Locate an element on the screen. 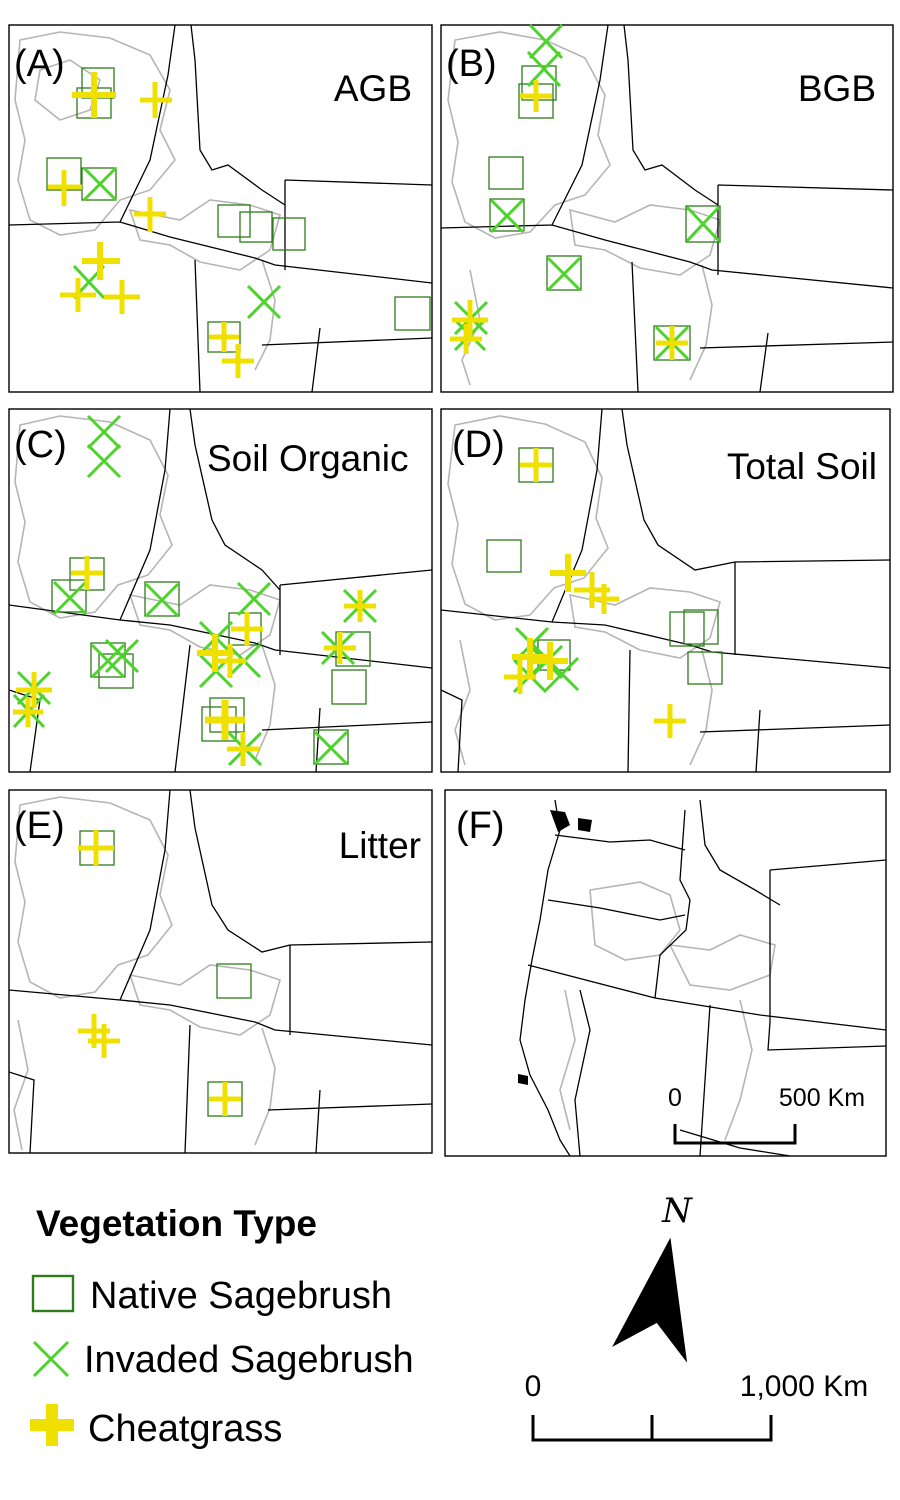 This screenshot has width=900, height=1500. panel-a-markers is located at coordinates (238, 222).